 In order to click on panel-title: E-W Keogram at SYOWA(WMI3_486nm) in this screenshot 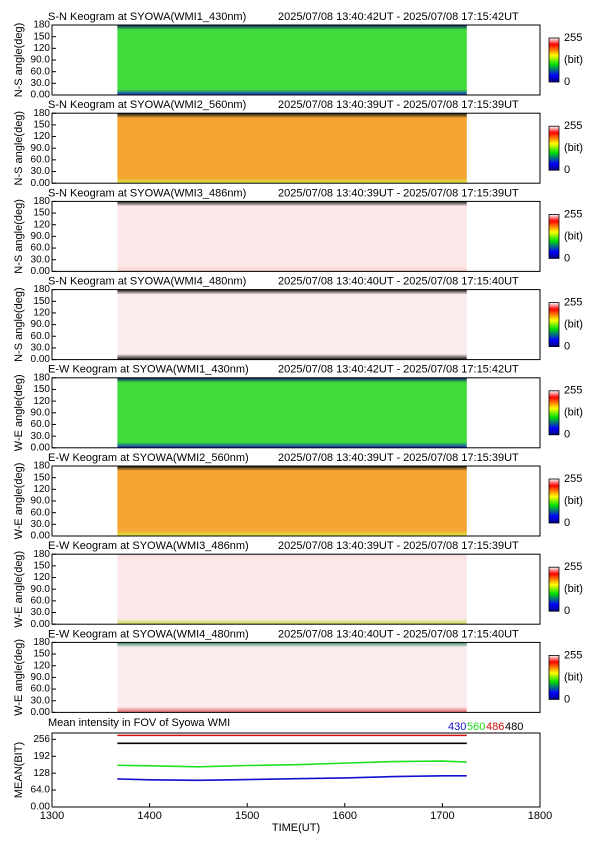, I will do `click(148, 546)`.